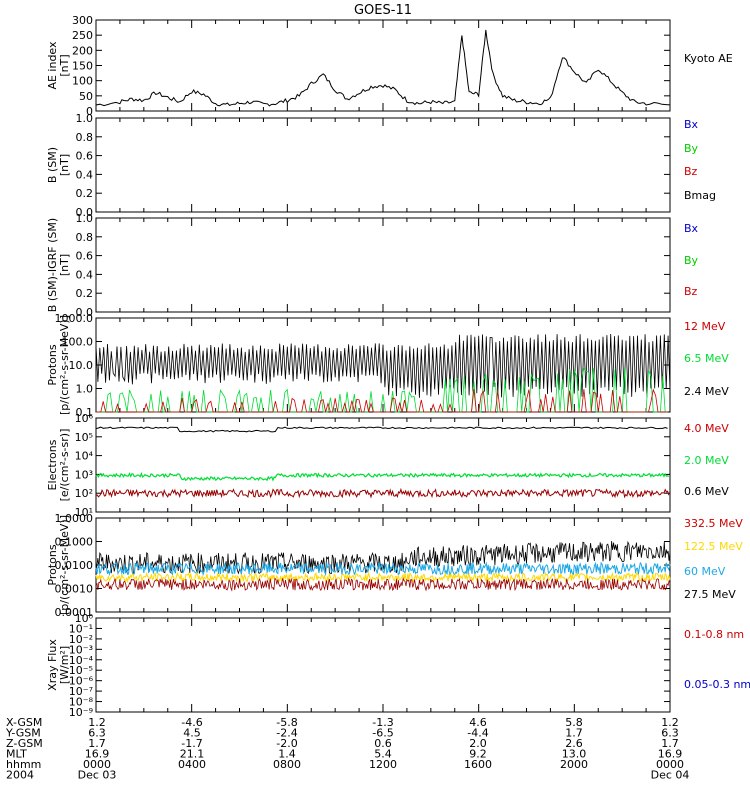 The image size is (750, 800). What do you see at coordinates (74, 565) in the screenshot?
I see `y-tick-label: 0.0100` at bounding box center [74, 565].